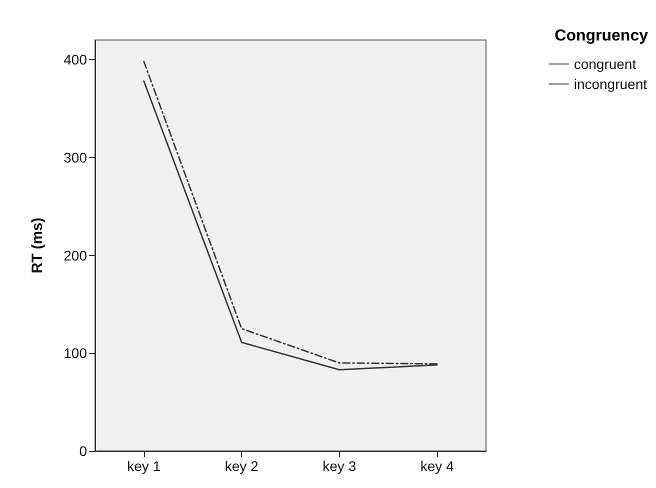  What do you see at coordinates (76, 353) in the screenshot?
I see `y-tick-label: 100` at bounding box center [76, 353].